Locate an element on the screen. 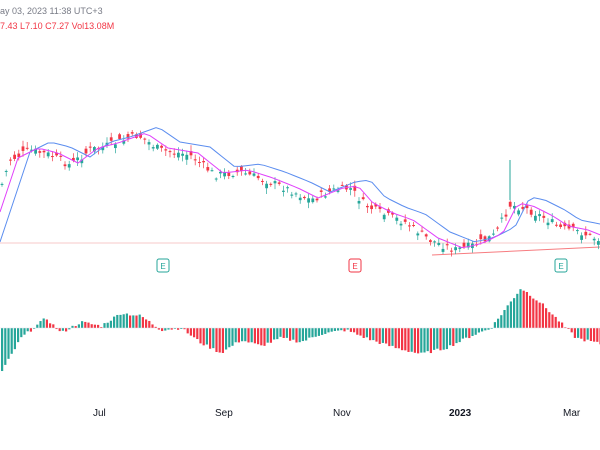 The height and width of the screenshot is (450, 600). x-axis-label-sep: Sep is located at coordinates (224, 413).